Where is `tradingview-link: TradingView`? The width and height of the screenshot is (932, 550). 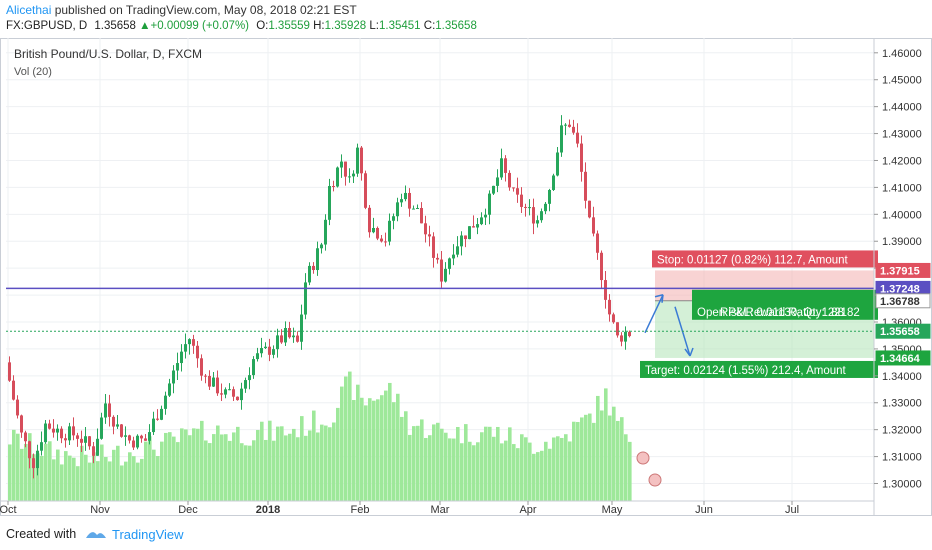
tradingview-link: TradingView is located at coordinates (148, 534).